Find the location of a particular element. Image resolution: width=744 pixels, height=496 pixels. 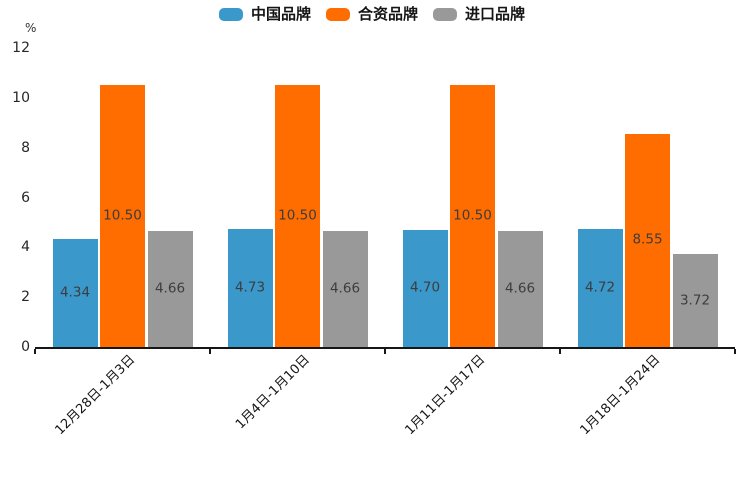

bar-series2-cat0 is located at coordinates (170, 288).